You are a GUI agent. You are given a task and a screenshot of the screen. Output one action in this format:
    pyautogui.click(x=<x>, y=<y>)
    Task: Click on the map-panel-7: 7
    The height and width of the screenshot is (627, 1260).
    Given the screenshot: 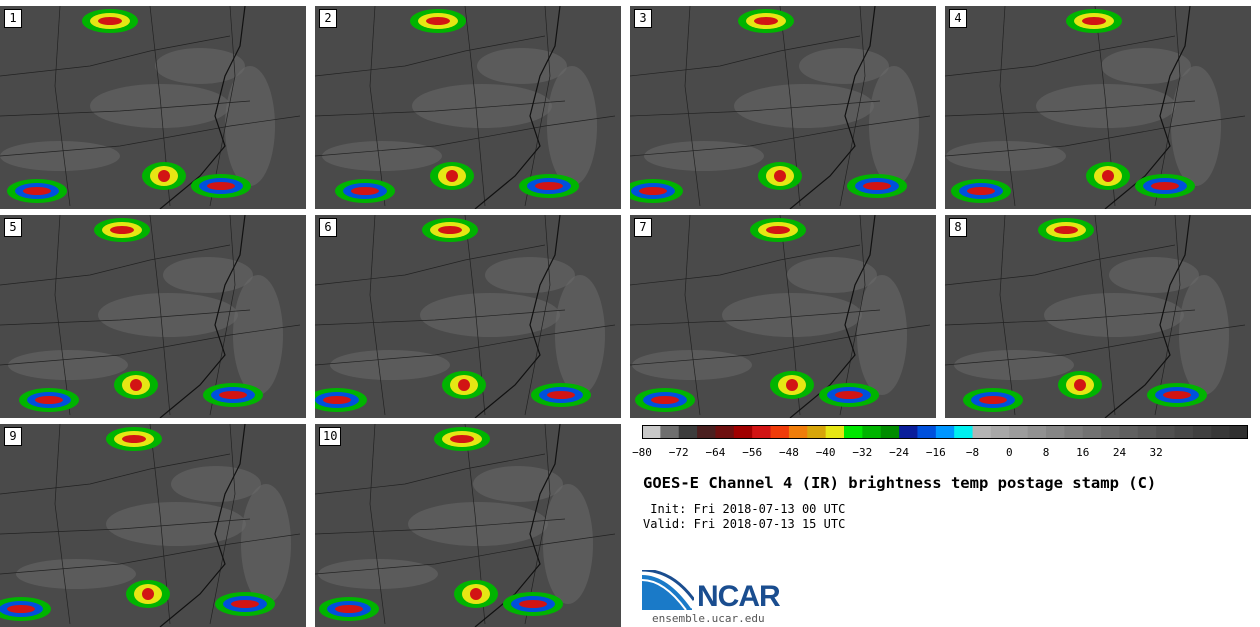 What is the action you would take?
    pyautogui.click(x=783, y=316)
    